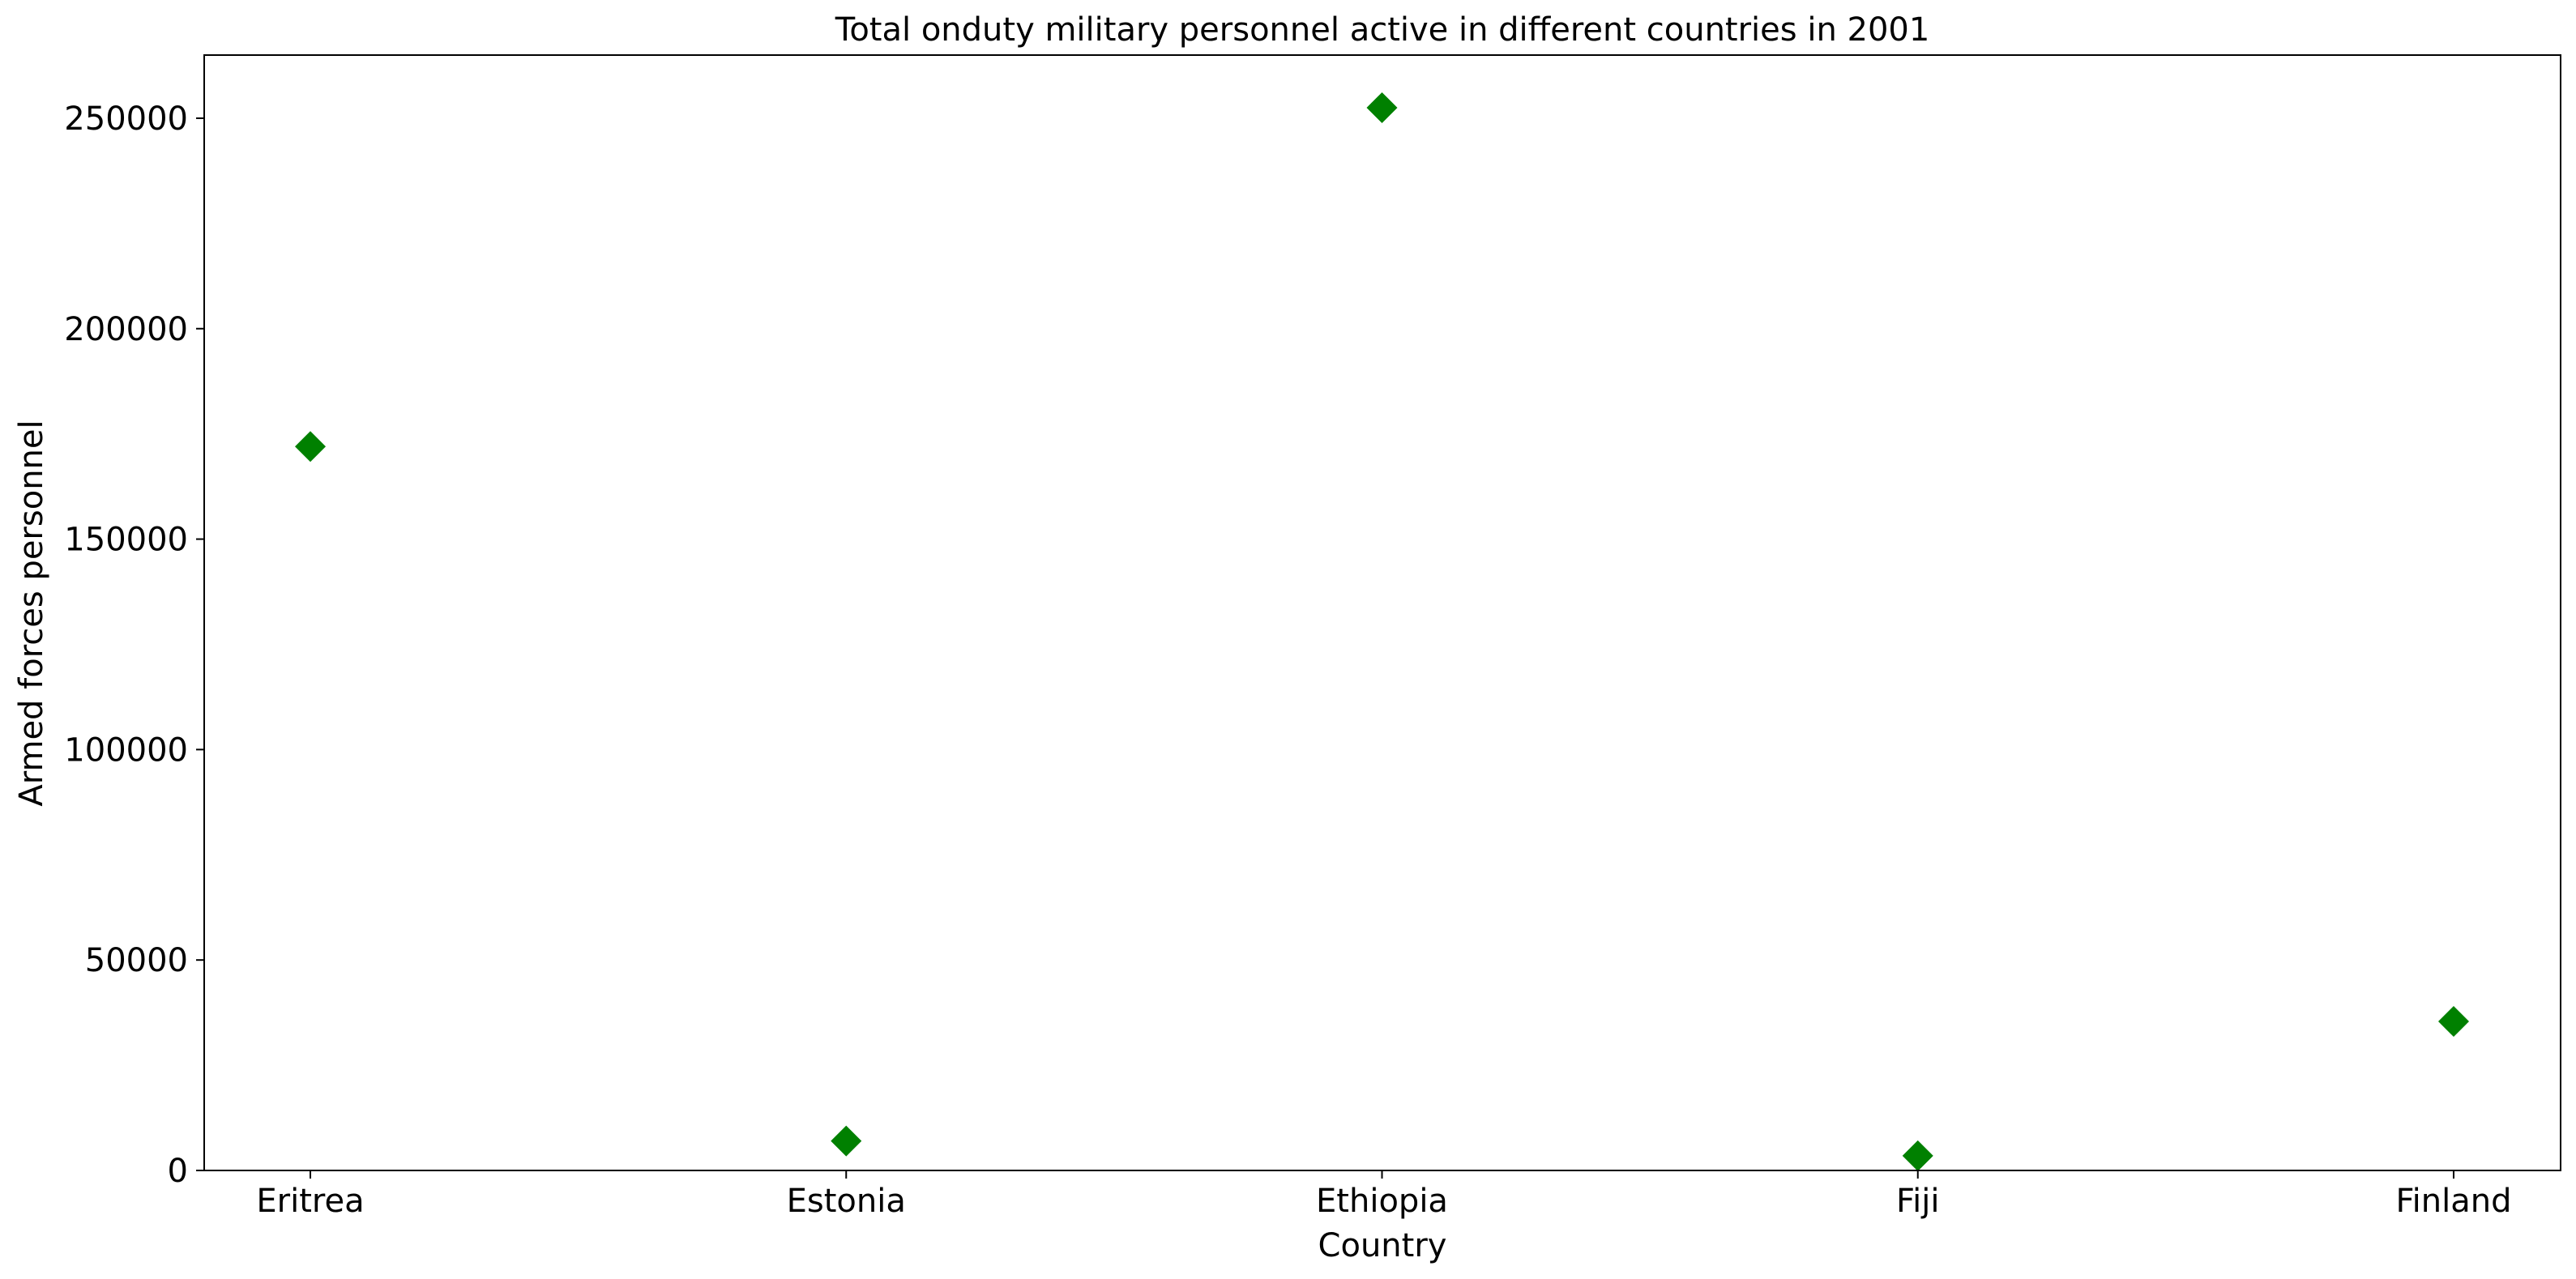 This screenshot has height=1279, width=2576. What do you see at coordinates (2454, 1201) in the screenshot?
I see `x-tick-label: Finland` at bounding box center [2454, 1201].